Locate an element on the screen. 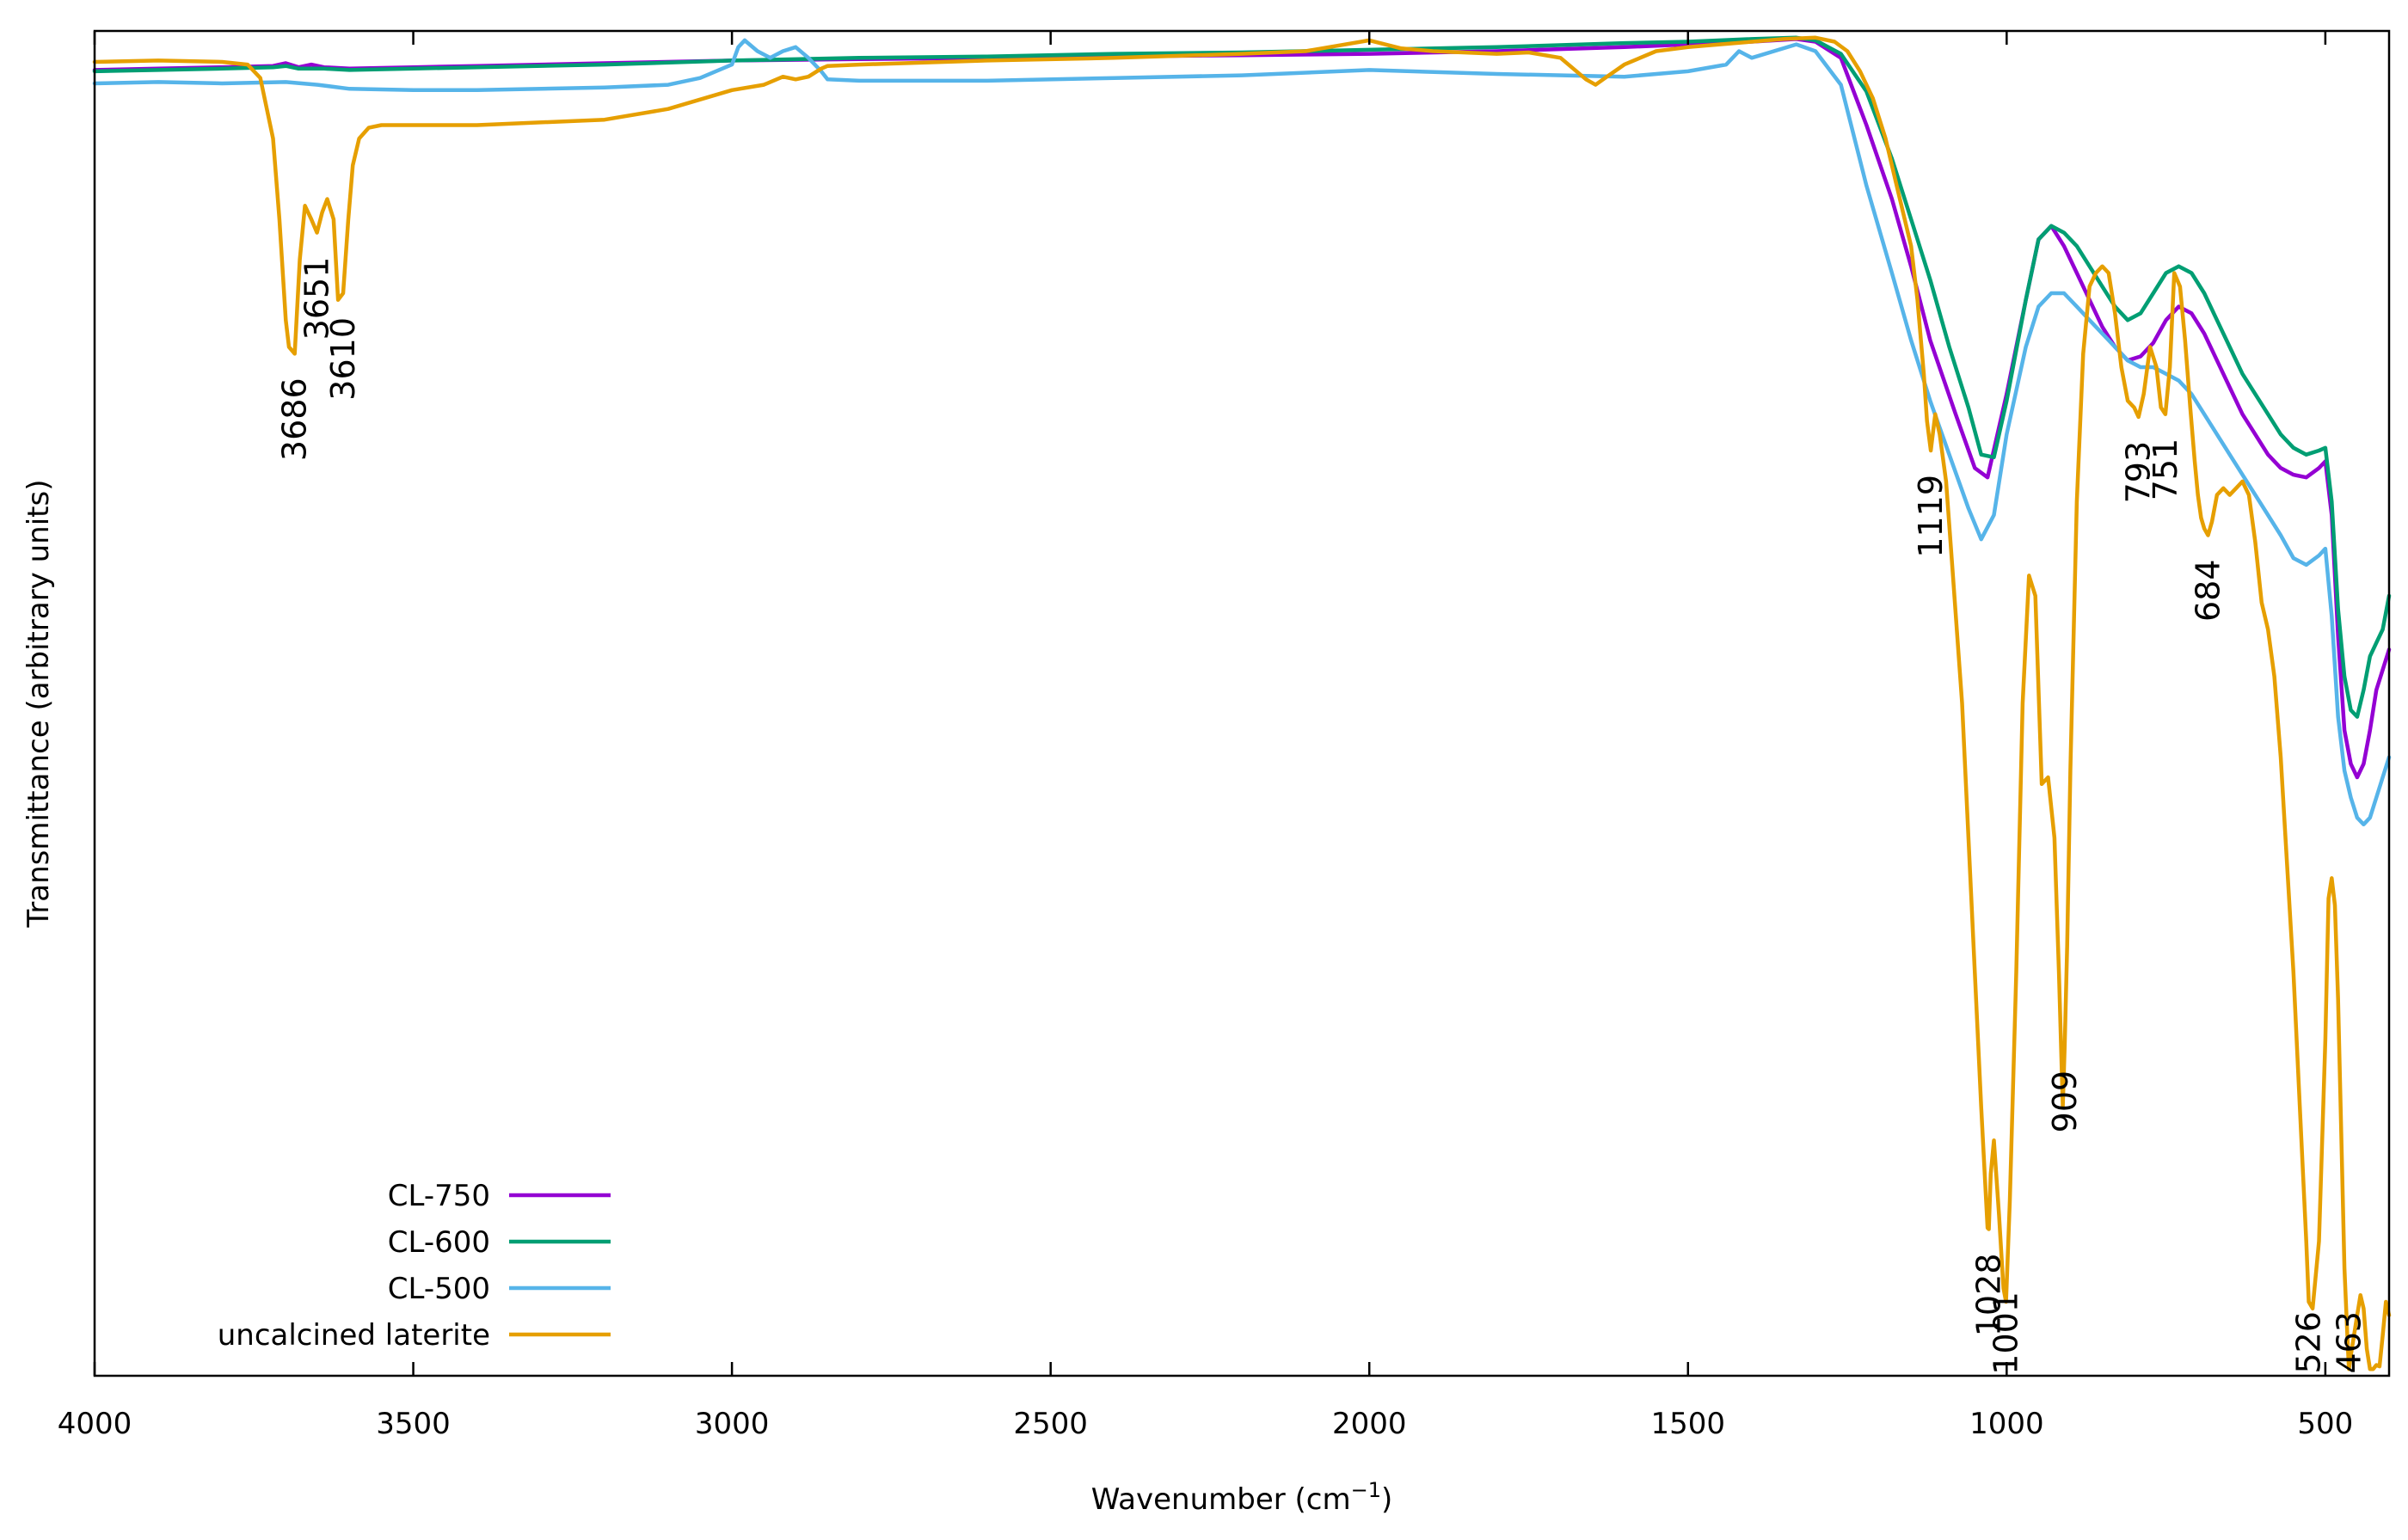  peak-label-8: 1028 is located at coordinates (1989, 1295).